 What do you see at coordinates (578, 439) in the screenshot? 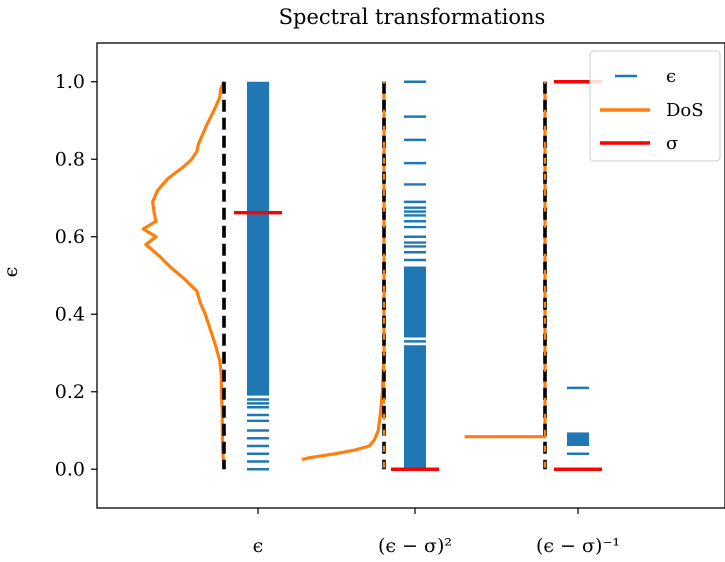
I see `eigenvalue-band-inverse` at bounding box center [578, 439].